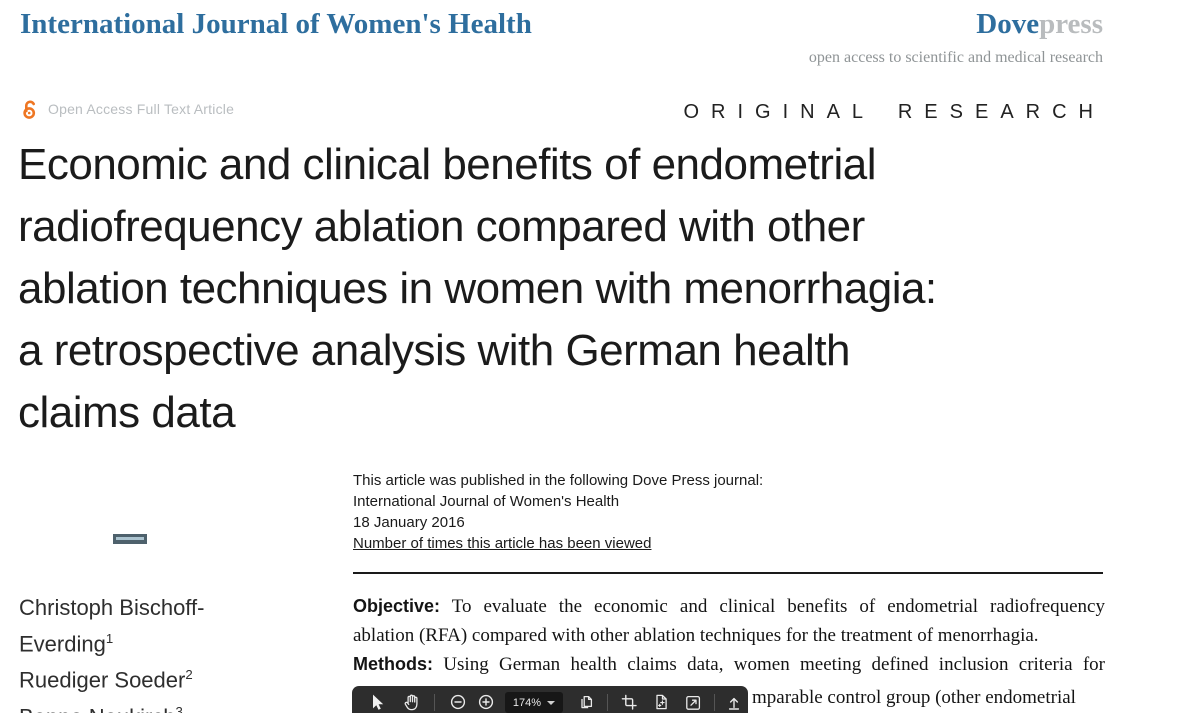  What do you see at coordinates (29, 109) in the screenshot?
I see `open-access-lock-icon` at bounding box center [29, 109].